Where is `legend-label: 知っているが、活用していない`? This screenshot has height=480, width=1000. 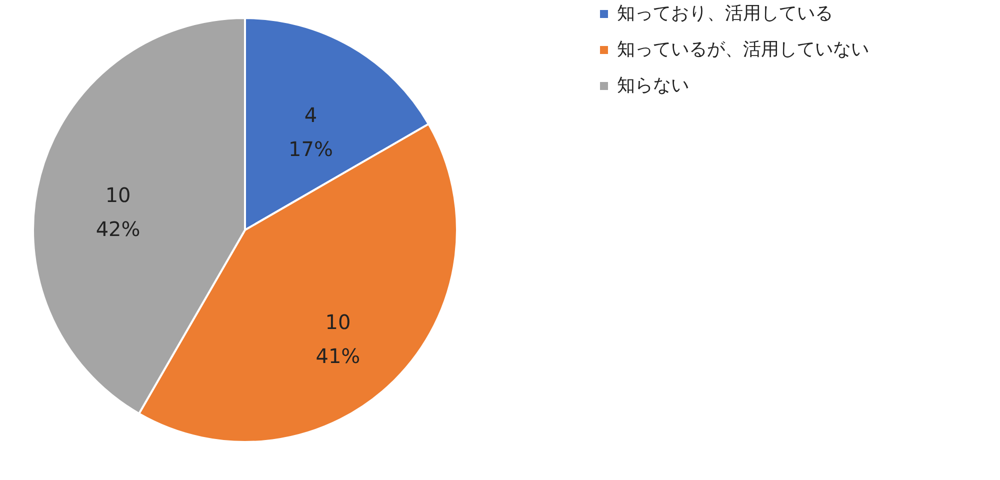
legend-label: 知っているが、活用していない is located at coordinates (743, 49).